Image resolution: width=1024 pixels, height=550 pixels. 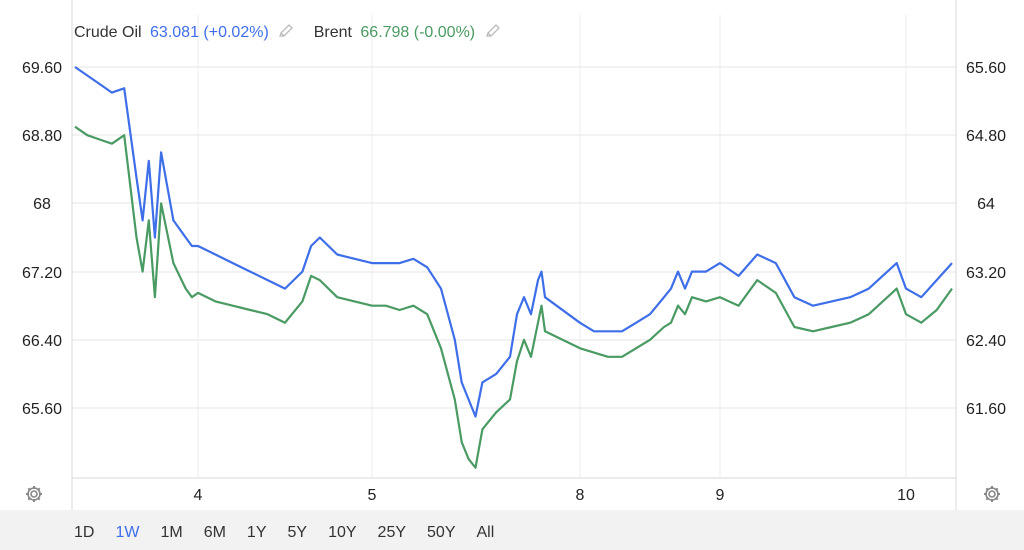 What do you see at coordinates (42, 68) in the screenshot?
I see `y-tick-label-left: 69.60` at bounding box center [42, 68].